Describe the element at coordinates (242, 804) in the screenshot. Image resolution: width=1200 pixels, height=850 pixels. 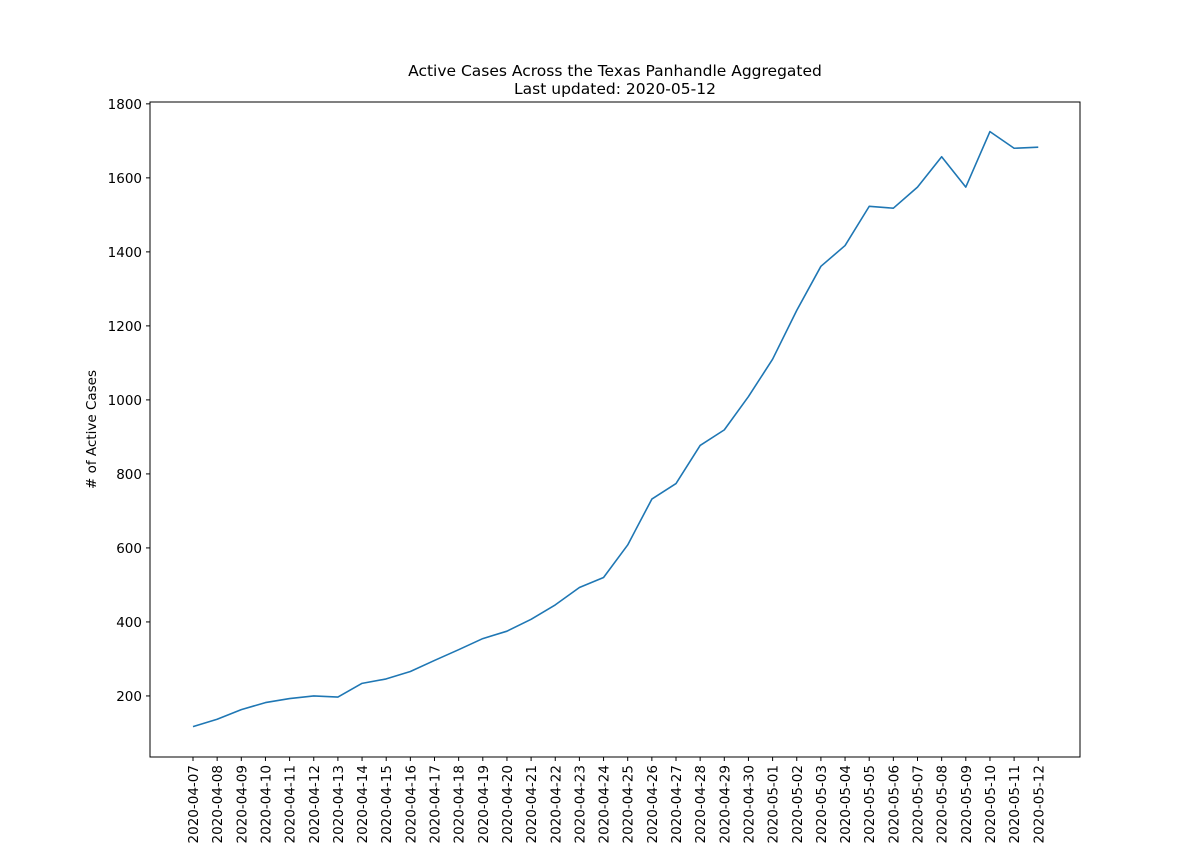
I see `x-tick-label: 2020-04-09` at that location.